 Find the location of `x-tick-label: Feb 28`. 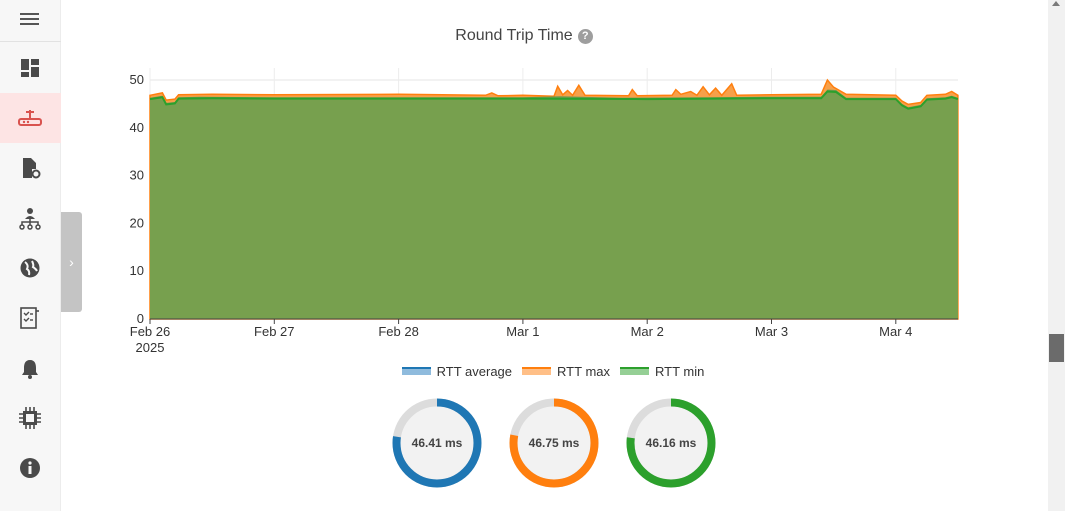

x-tick-label: Feb 28 is located at coordinates (398, 331).